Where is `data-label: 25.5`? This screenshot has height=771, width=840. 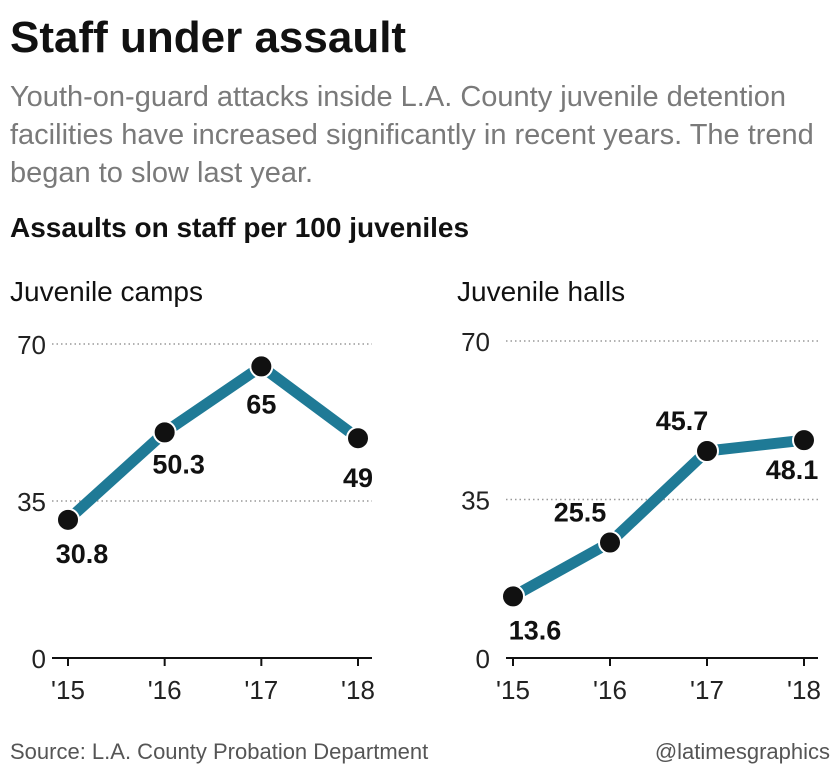 data-label: 25.5 is located at coordinates (580, 513).